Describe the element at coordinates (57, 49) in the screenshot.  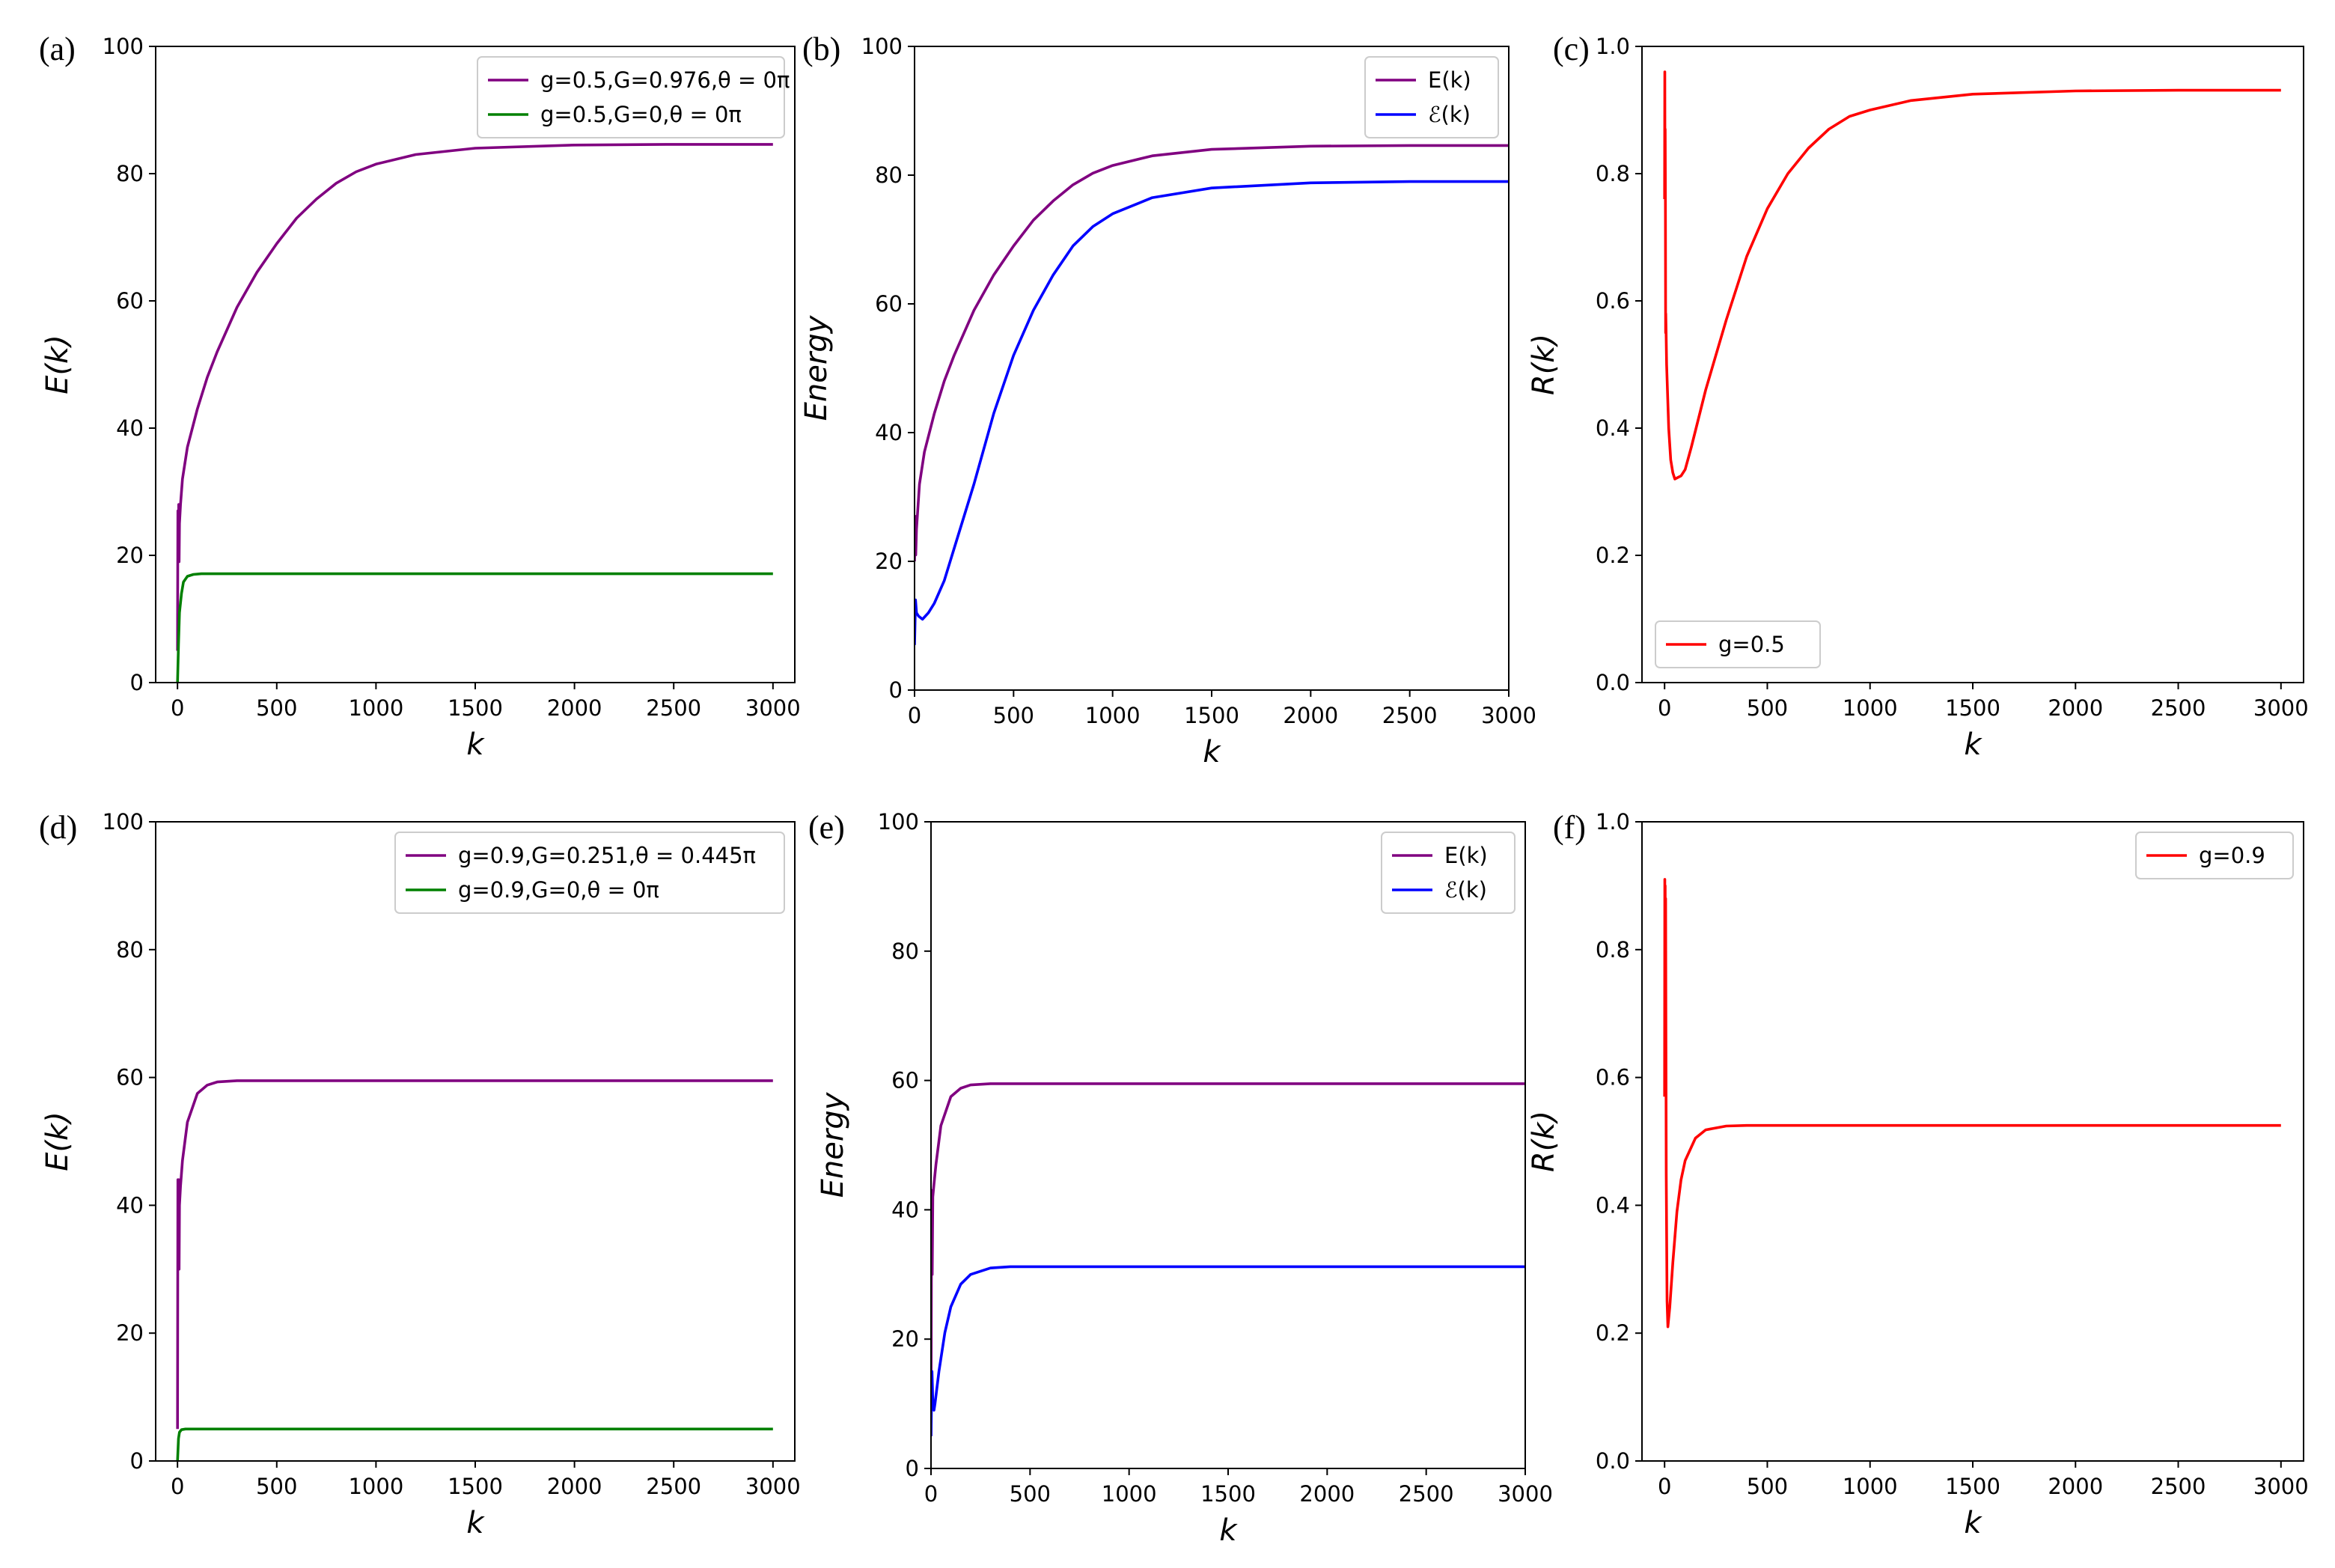
I see `panel-label: (a)` at that location.